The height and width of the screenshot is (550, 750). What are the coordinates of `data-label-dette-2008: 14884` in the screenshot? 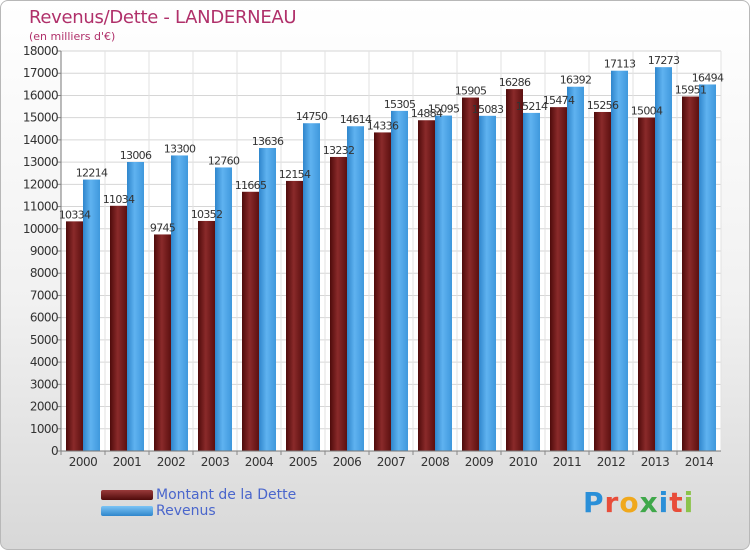 It's located at (427, 113).